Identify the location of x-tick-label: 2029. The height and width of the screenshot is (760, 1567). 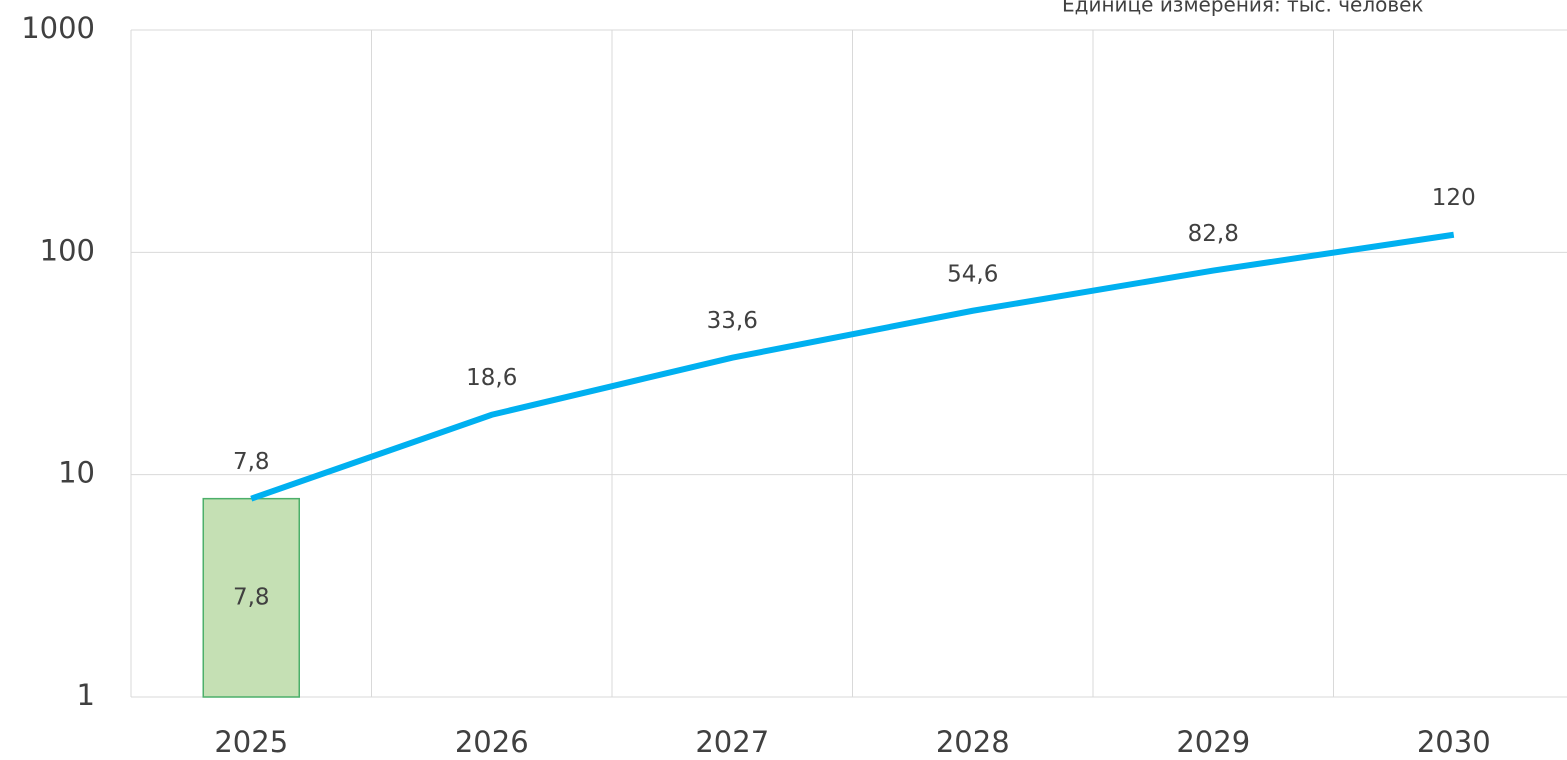
(1213, 742).